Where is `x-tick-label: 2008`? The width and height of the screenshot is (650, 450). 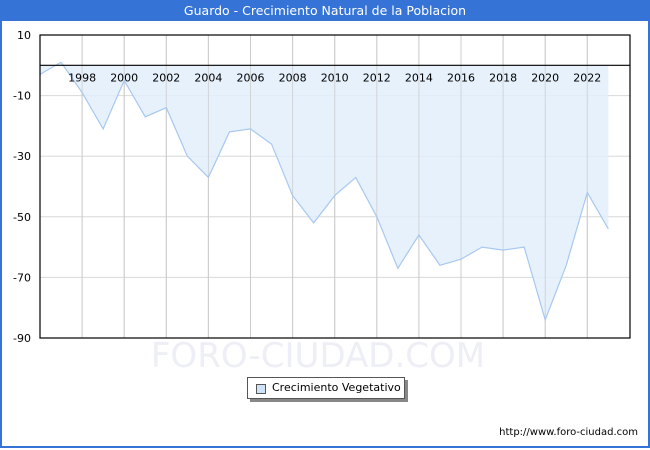
x-tick-label: 2008 is located at coordinates (293, 77).